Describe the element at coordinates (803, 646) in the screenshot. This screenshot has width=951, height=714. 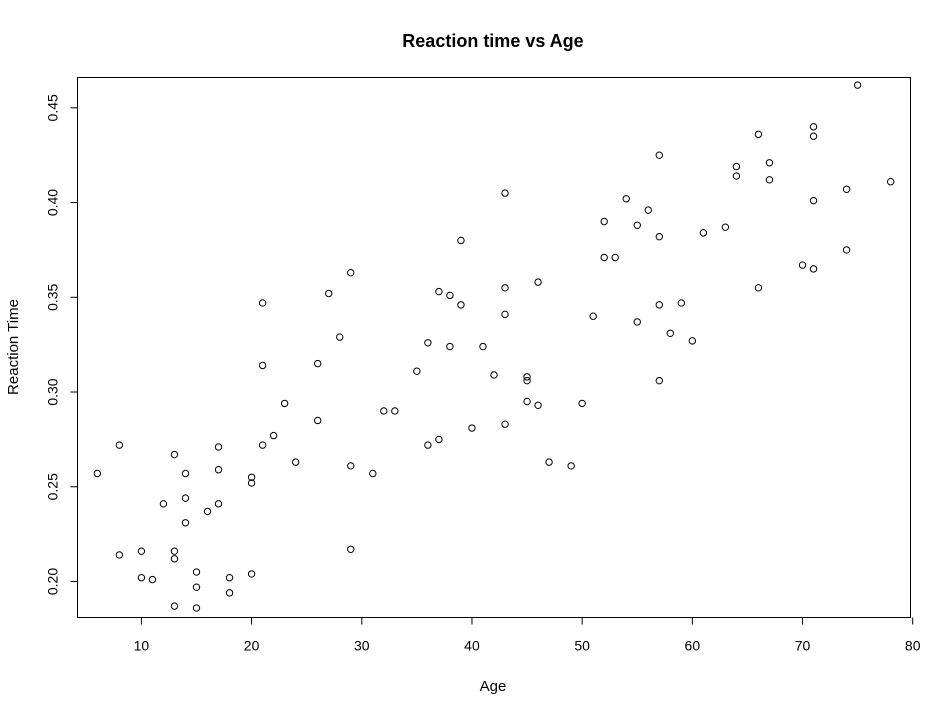
I see `x-tick-label: 70` at that location.